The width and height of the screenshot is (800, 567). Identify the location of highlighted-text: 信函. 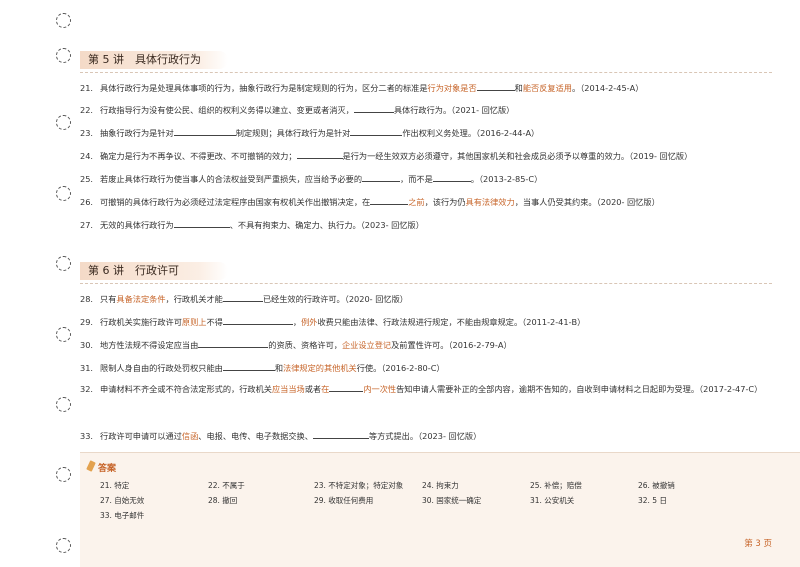
(190, 436).